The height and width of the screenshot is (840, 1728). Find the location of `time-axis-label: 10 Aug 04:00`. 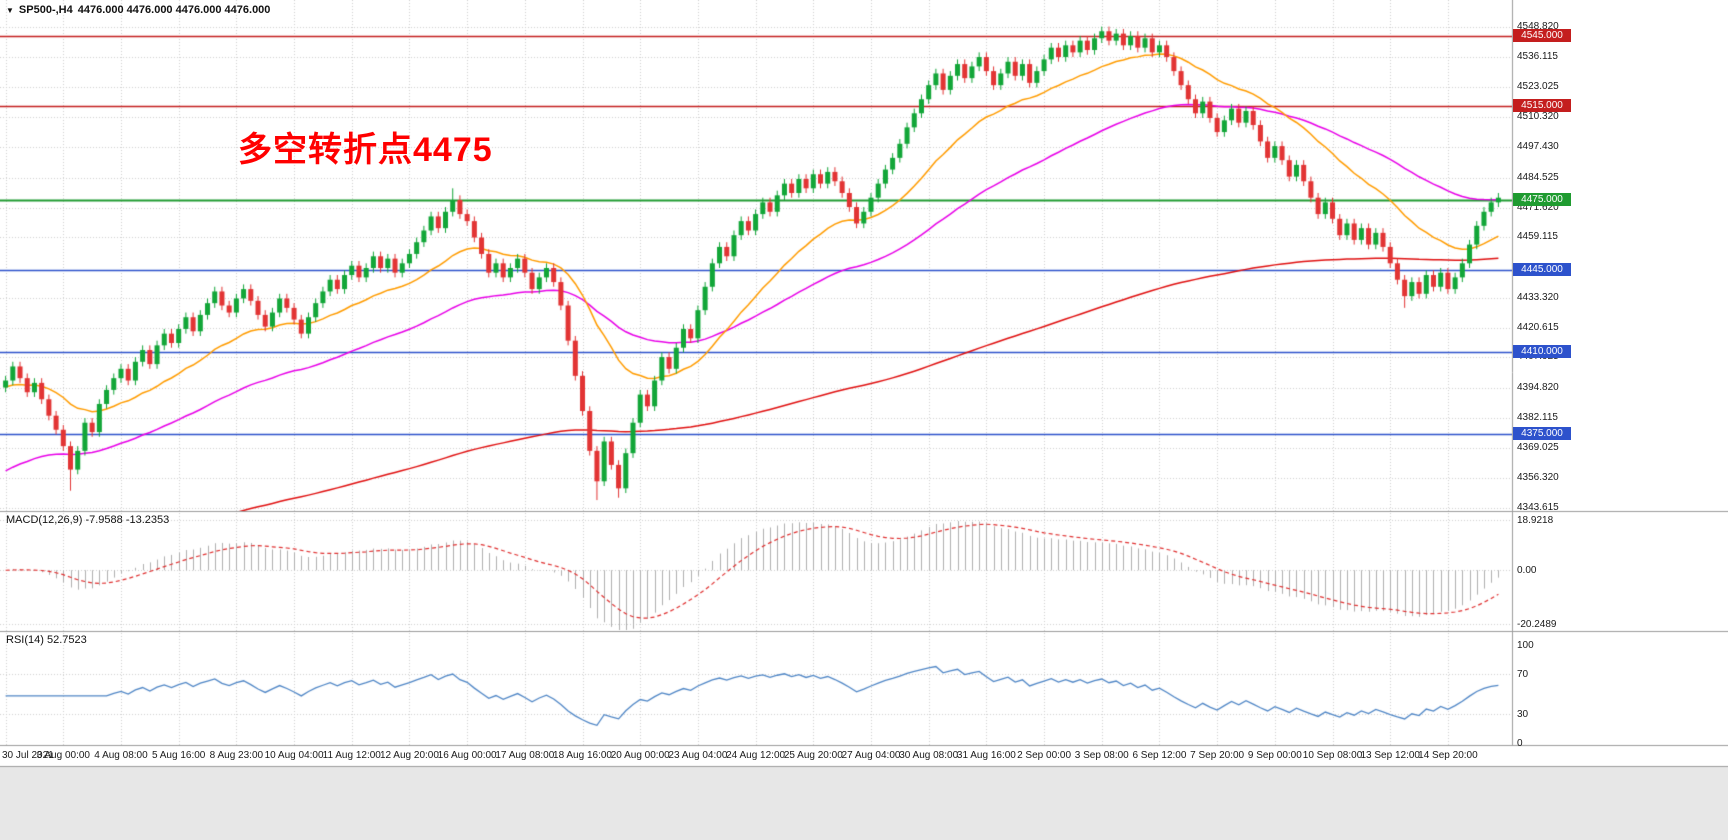

time-axis-label: 10 Aug 04:00 is located at coordinates (294, 755).